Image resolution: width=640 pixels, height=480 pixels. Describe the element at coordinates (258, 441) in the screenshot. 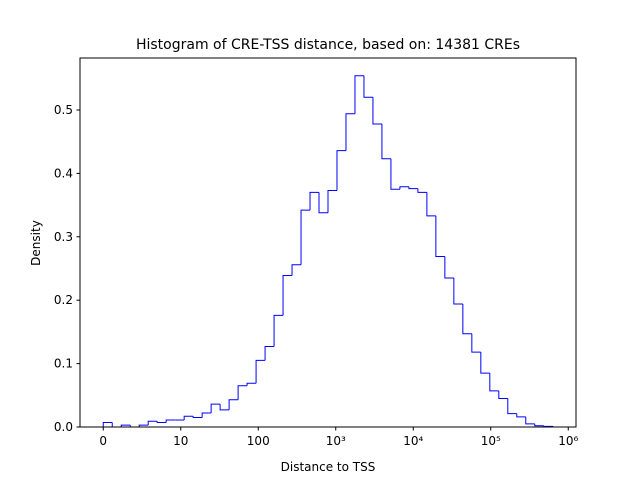

I see `x-tick-label: 100` at that location.